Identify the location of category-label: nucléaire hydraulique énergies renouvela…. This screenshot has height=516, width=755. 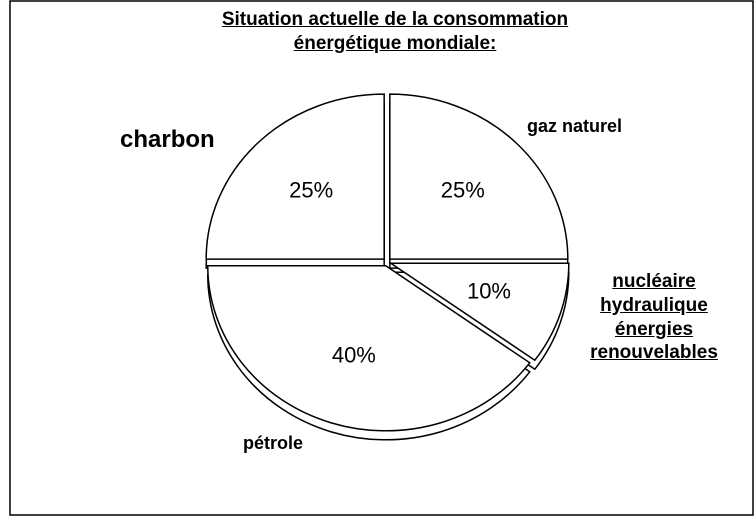
(654, 317).